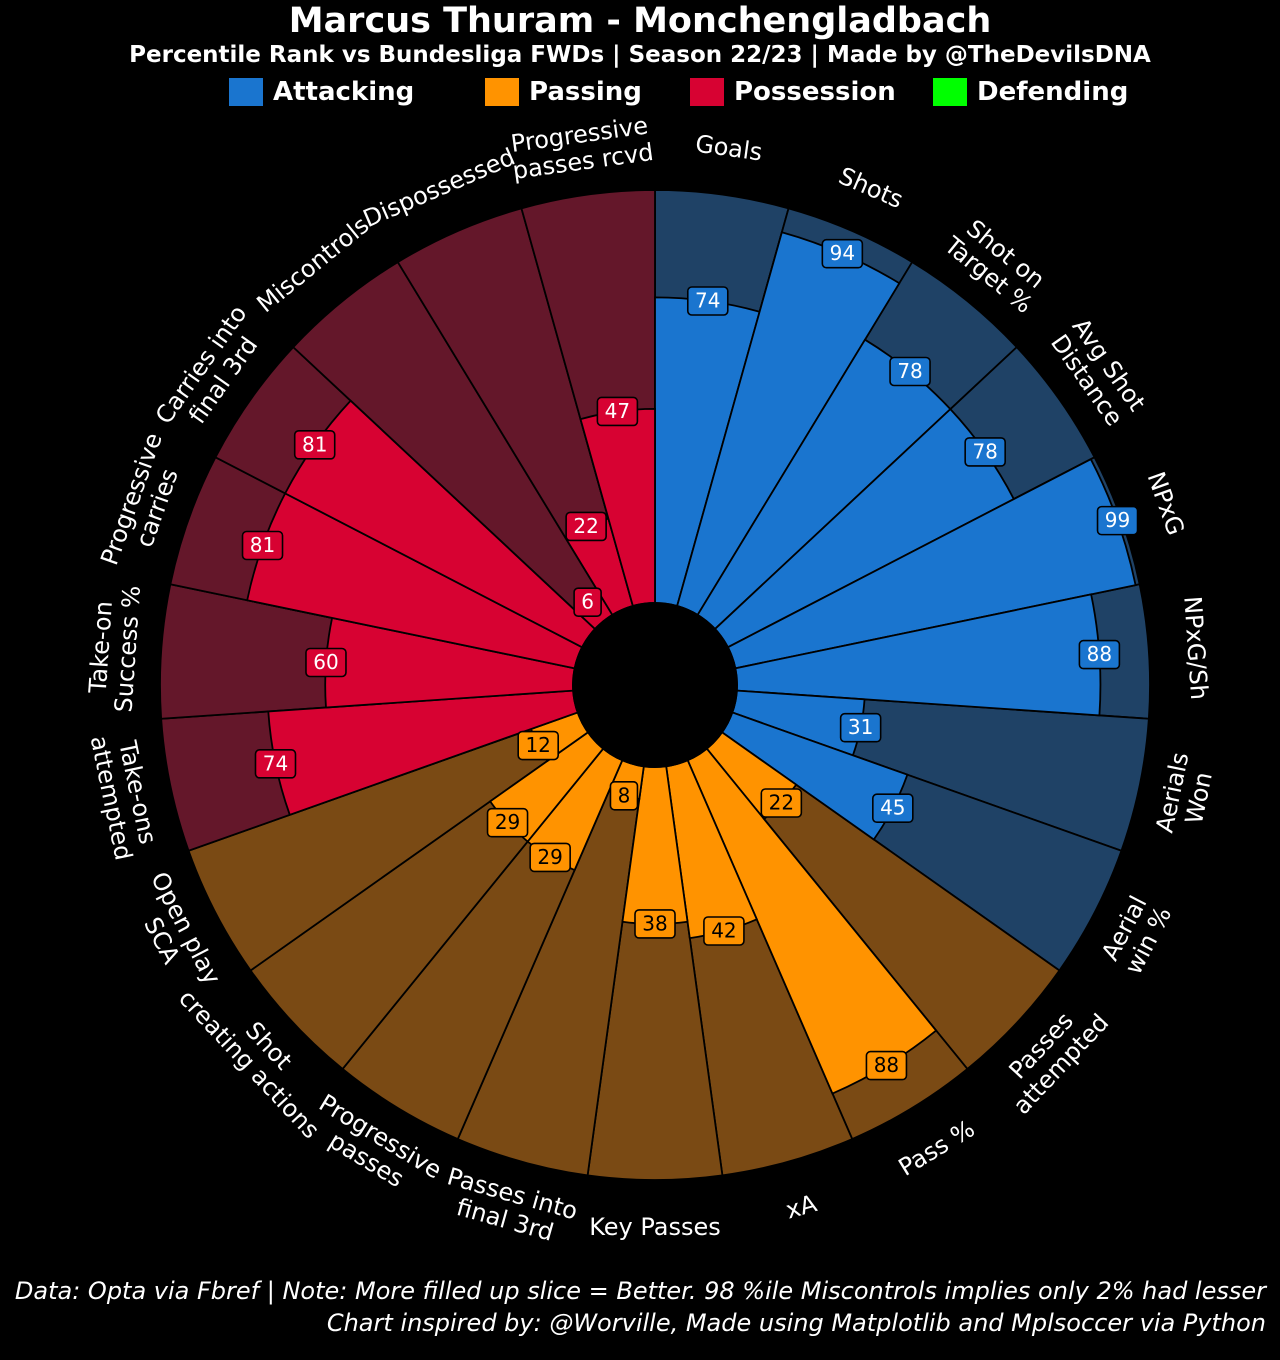 The width and height of the screenshot is (1280, 1360). I want to click on value-label-passes-attempted: 22, so click(781, 803).